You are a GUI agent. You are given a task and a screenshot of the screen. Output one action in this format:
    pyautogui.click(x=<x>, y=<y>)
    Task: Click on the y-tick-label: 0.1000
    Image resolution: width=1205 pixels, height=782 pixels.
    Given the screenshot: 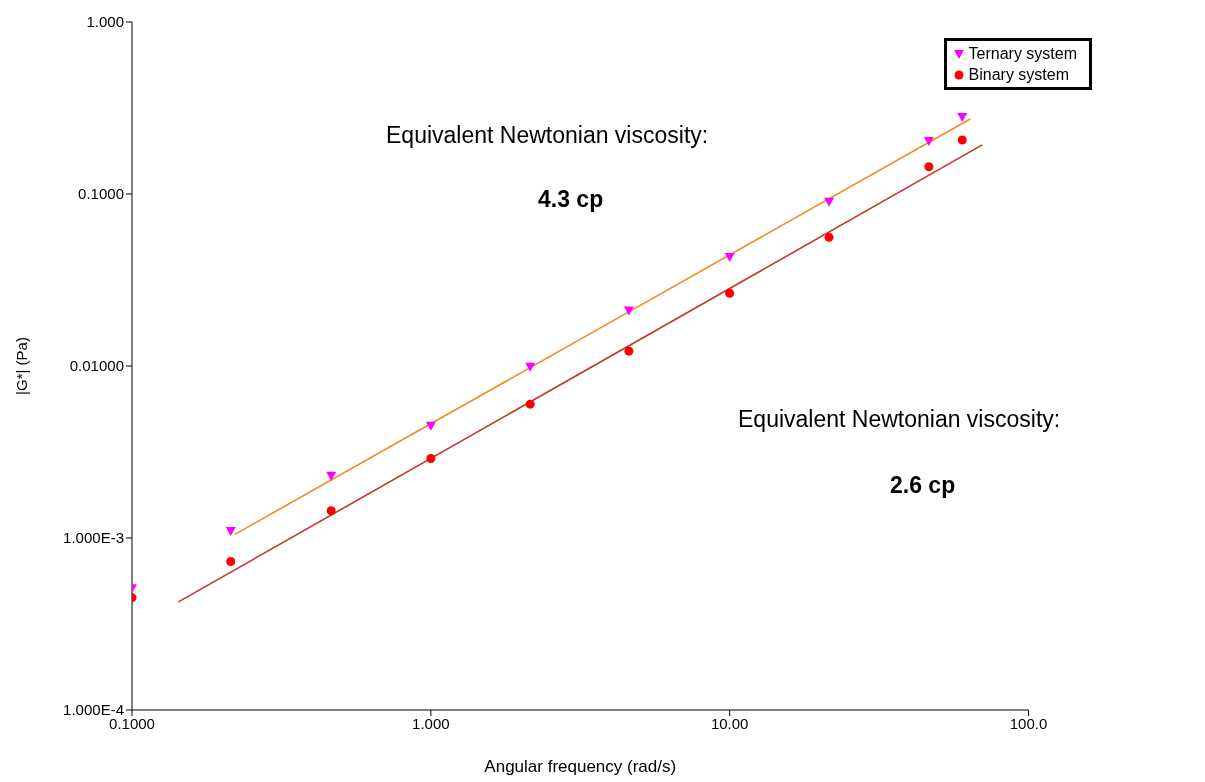 What is the action you would take?
    pyautogui.click(x=101, y=194)
    